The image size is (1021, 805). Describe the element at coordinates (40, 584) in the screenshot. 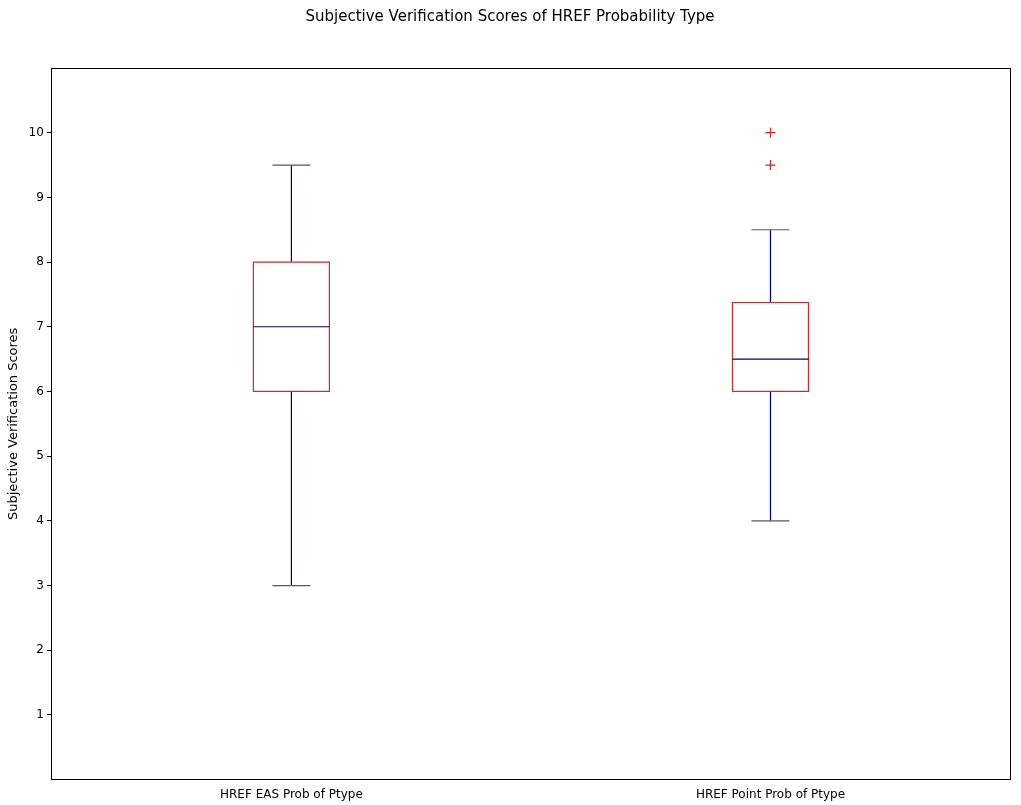

I see `y-tick-label: 3` at that location.